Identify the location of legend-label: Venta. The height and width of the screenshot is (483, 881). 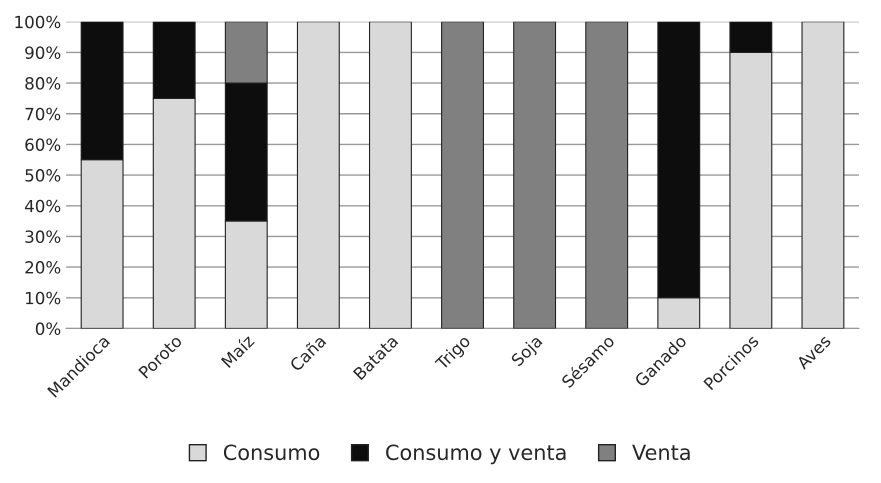
(661, 452).